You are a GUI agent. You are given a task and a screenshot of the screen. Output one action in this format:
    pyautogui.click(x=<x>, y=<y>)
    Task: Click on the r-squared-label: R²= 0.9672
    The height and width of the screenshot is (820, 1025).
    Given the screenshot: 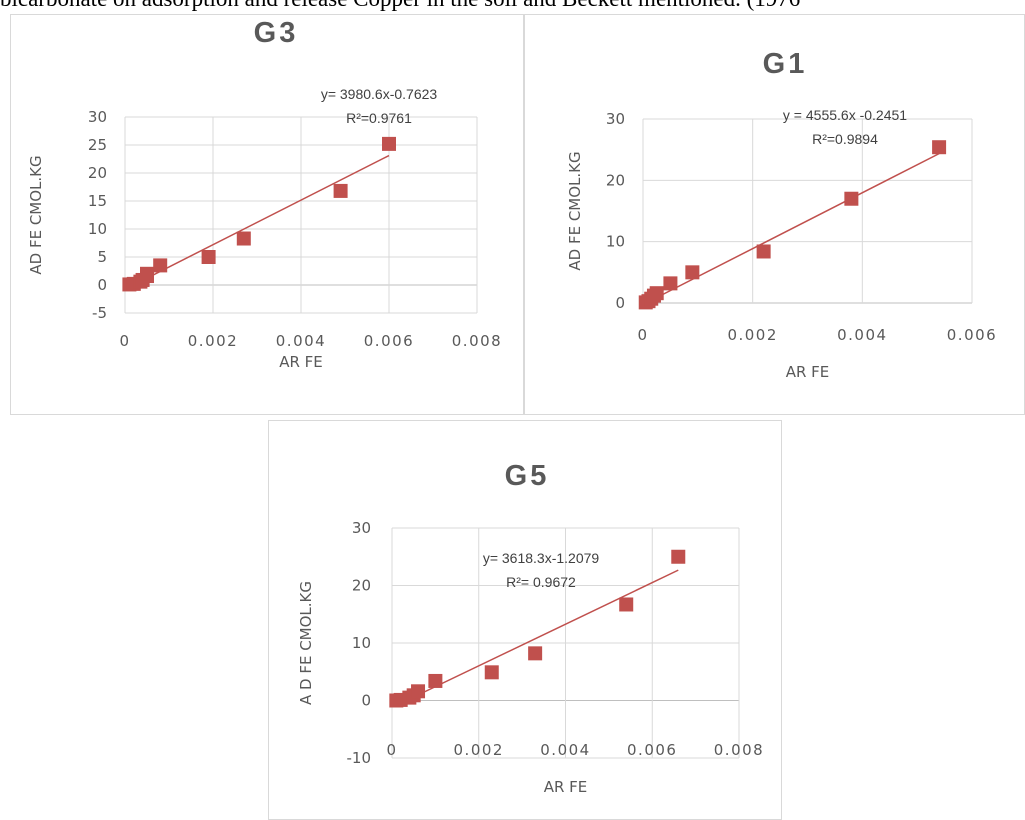 What is the action you would take?
    pyautogui.click(x=541, y=582)
    